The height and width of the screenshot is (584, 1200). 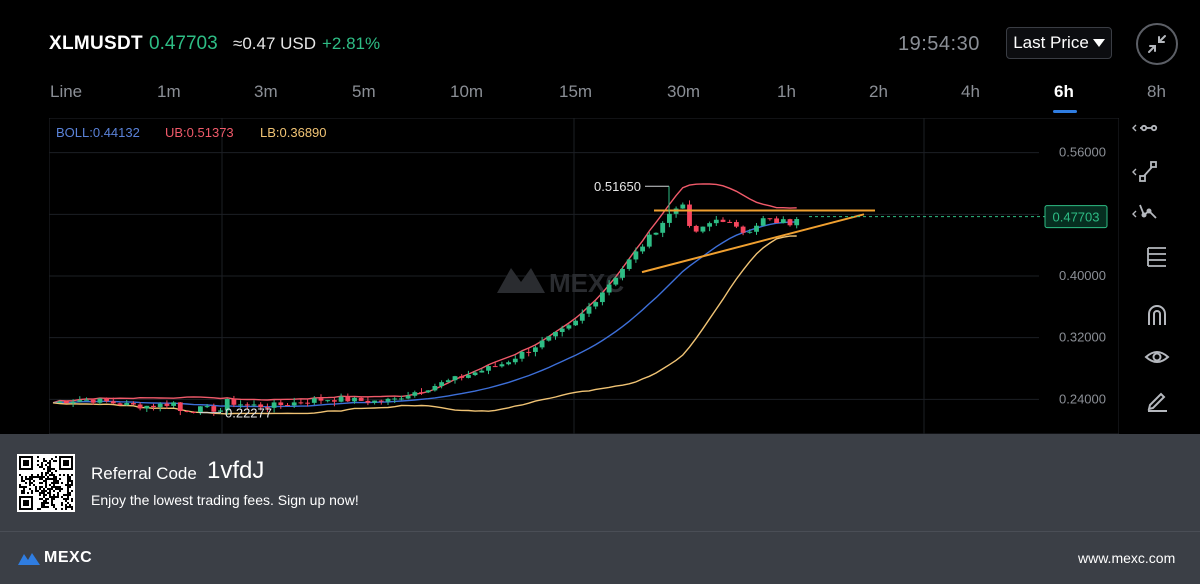 What do you see at coordinates (467, 91) in the screenshot?
I see `tab-10m: 10m` at bounding box center [467, 91].